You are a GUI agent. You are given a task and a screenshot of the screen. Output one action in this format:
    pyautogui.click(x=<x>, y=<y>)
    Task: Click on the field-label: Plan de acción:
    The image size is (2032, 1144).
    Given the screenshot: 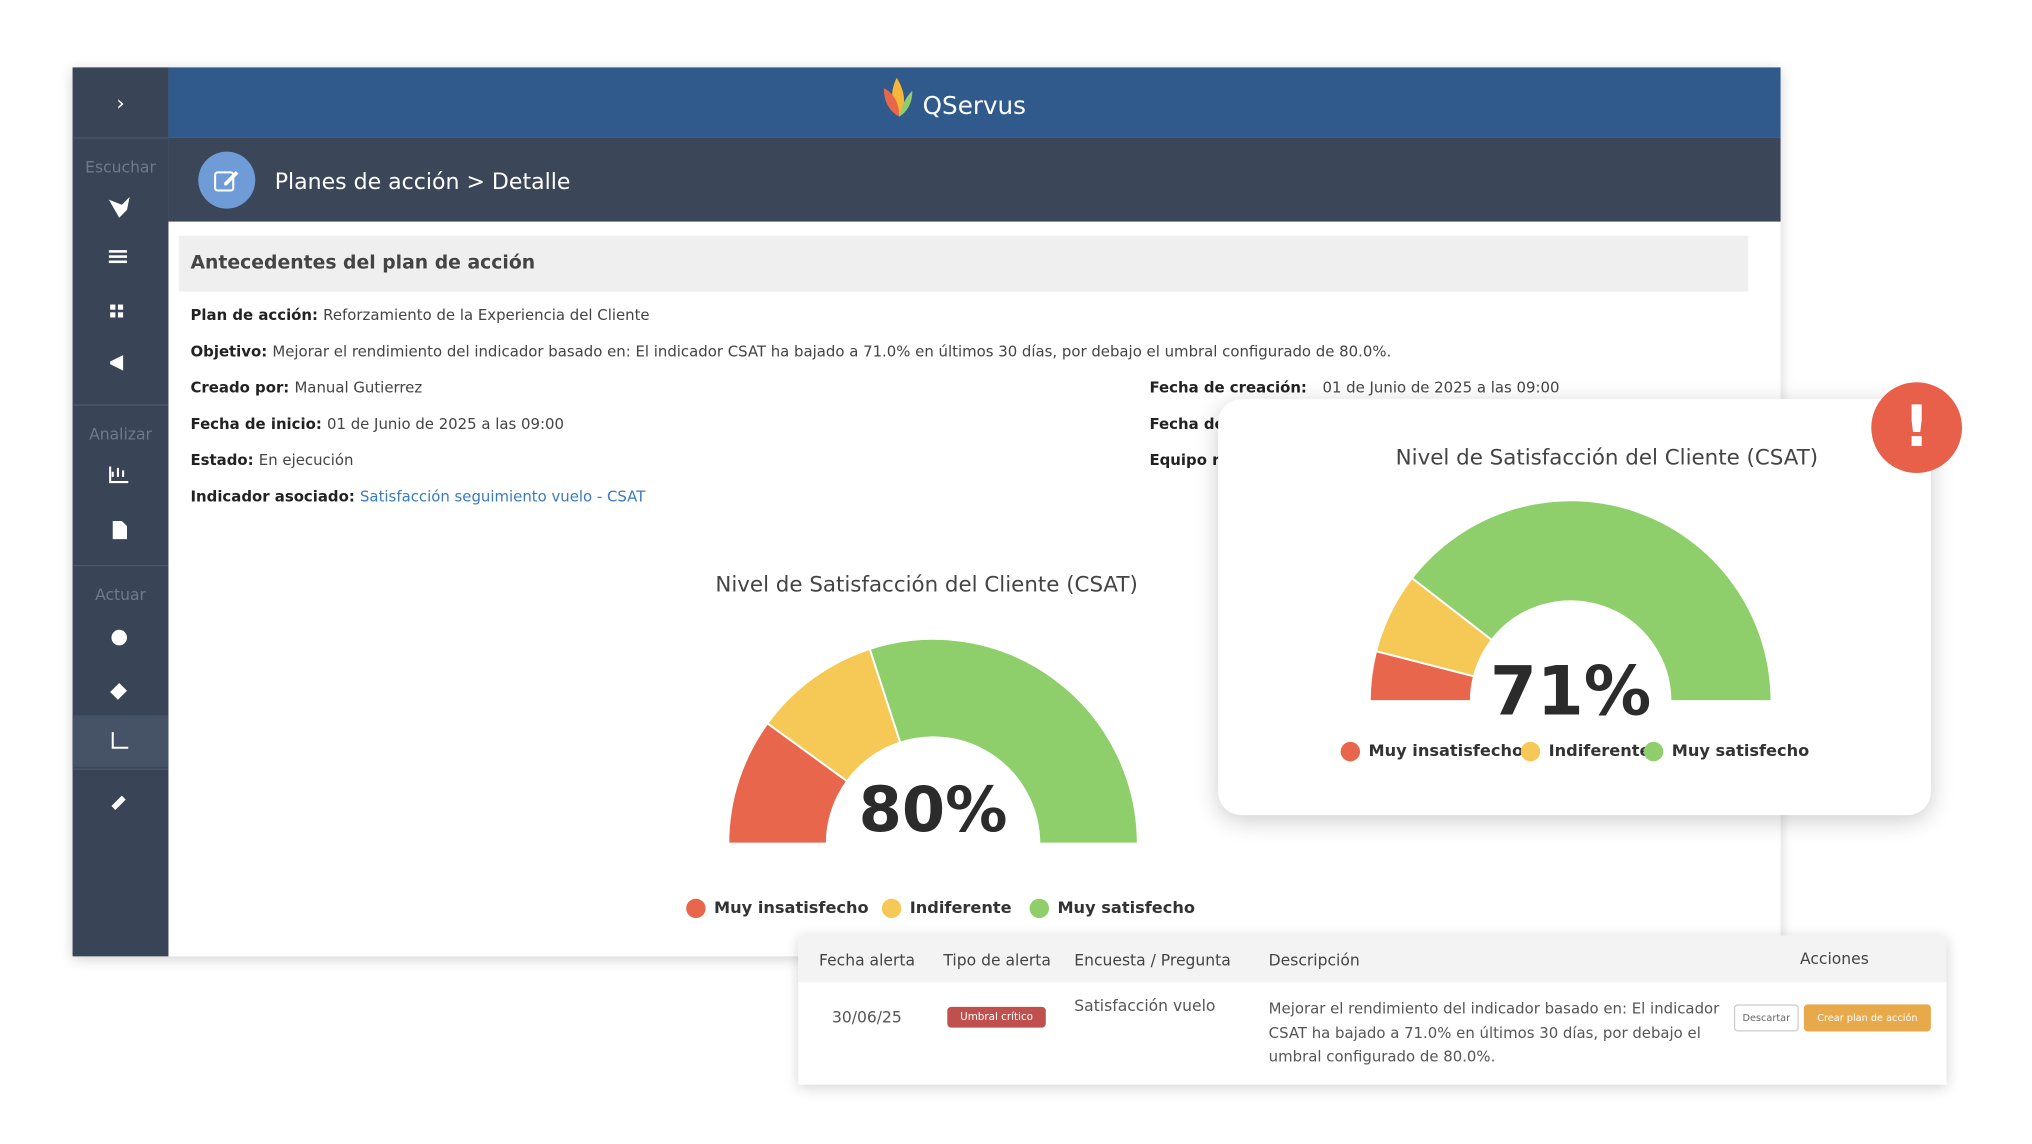 What is the action you would take?
    pyautogui.click(x=254, y=314)
    